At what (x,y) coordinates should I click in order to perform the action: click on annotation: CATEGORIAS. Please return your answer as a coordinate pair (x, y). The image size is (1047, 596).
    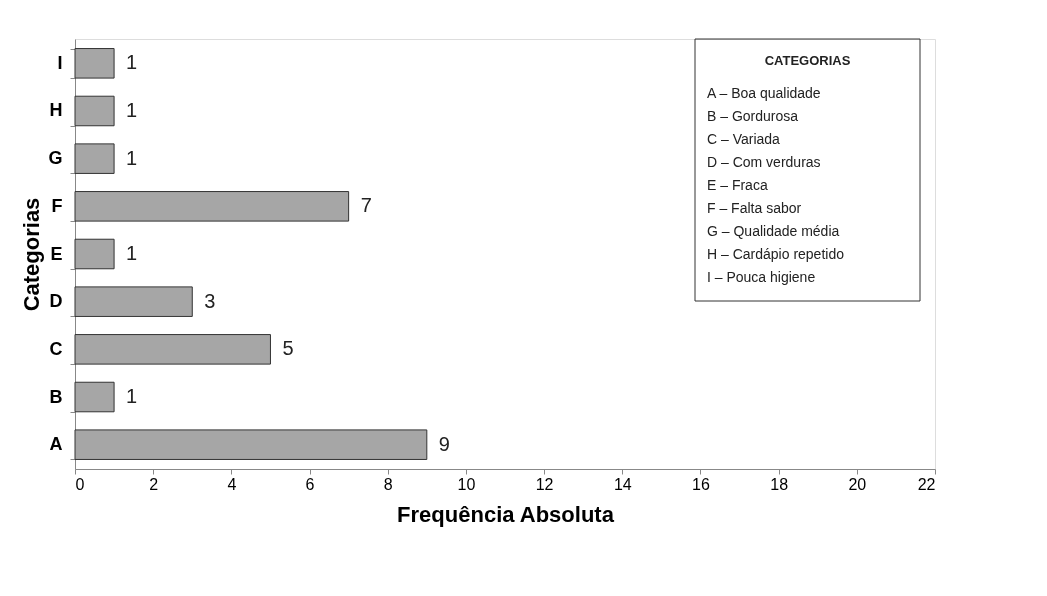
    Looking at the image, I should click on (807, 60).